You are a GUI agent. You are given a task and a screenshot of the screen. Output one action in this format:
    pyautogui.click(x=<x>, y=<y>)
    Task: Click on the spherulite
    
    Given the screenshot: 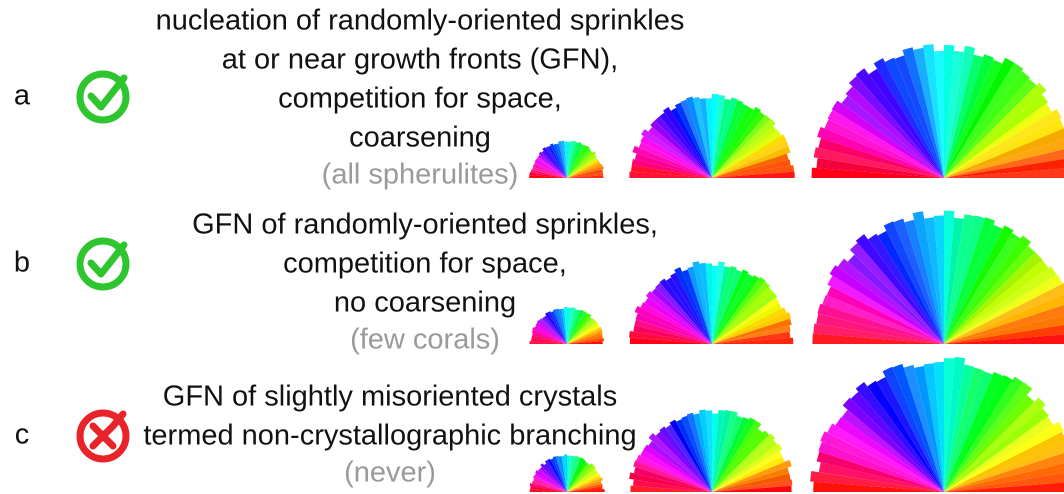 What is the action you would take?
    pyautogui.click(x=938, y=277)
    